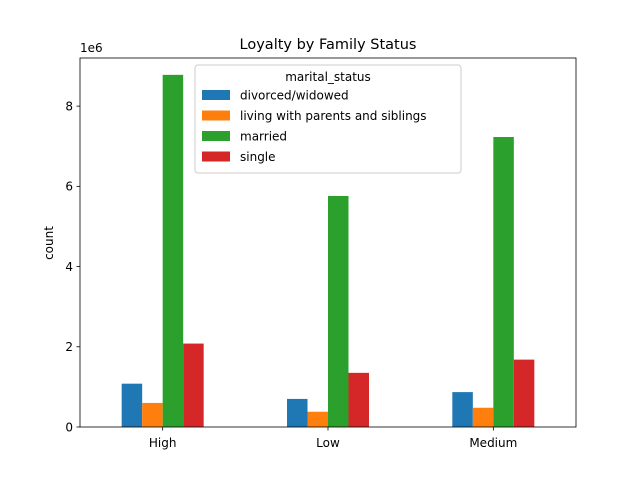 The width and height of the screenshot is (640, 480). I want to click on legend-entry-label: single, so click(258, 157).